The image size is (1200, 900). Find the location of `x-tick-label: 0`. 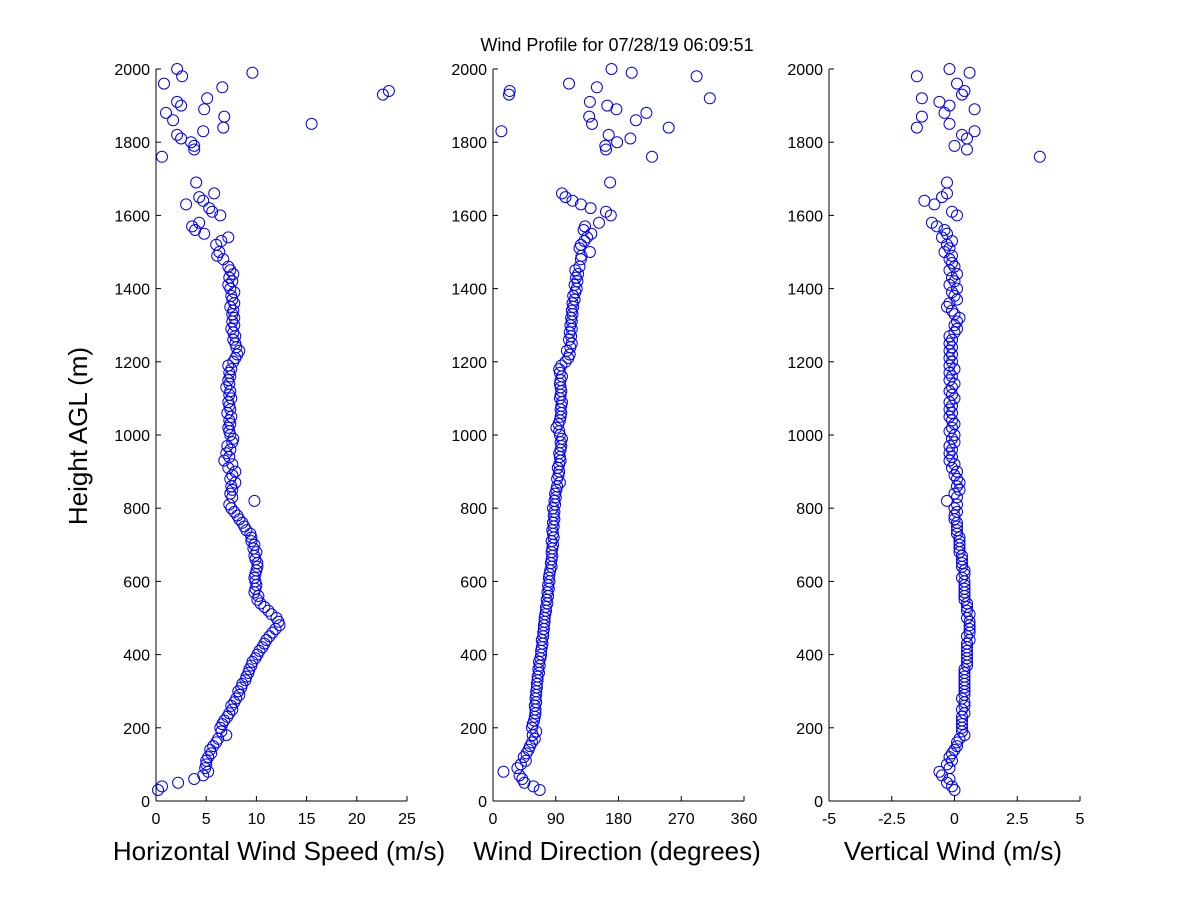

x-tick-label: 0 is located at coordinates (954, 819).